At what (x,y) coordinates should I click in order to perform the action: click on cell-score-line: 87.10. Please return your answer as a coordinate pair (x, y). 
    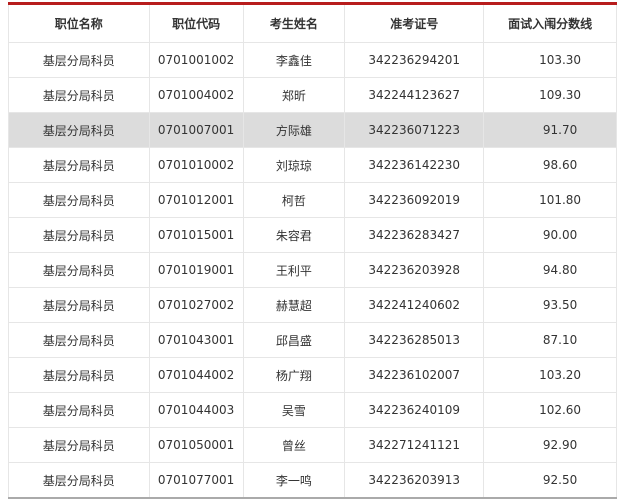
    Looking at the image, I should click on (550, 340).